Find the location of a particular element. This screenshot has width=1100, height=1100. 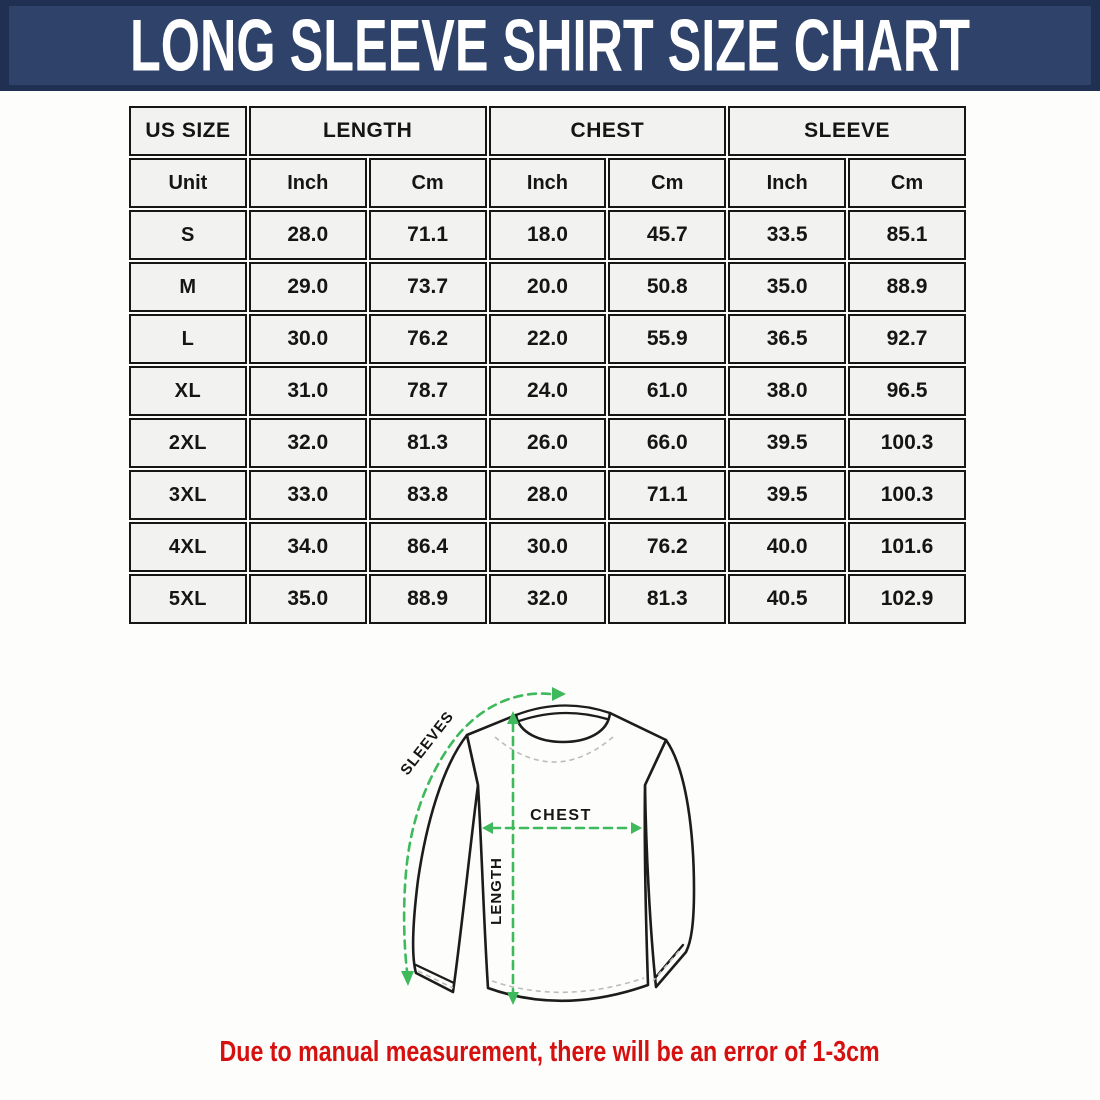

value-cell: 38.0 is located at coordinates (787, 391).